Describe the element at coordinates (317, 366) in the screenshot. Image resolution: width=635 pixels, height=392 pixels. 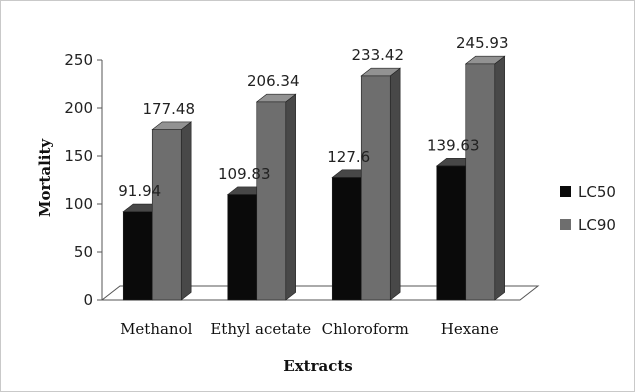
I see `x-axis-title: Extracts` at that location.